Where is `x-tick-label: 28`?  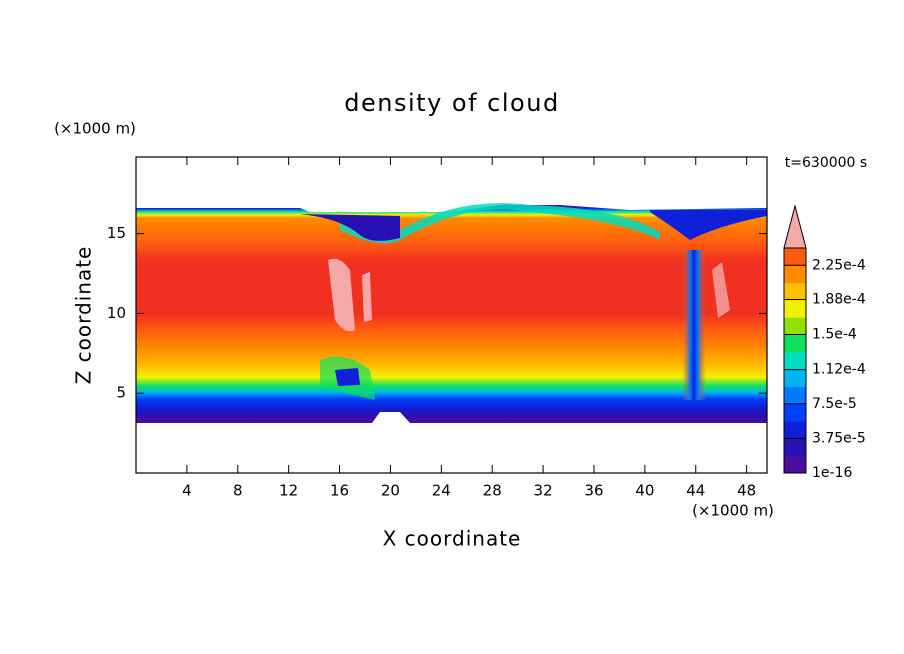
x-tick-label: 28 is located at coordinates (492, 491).